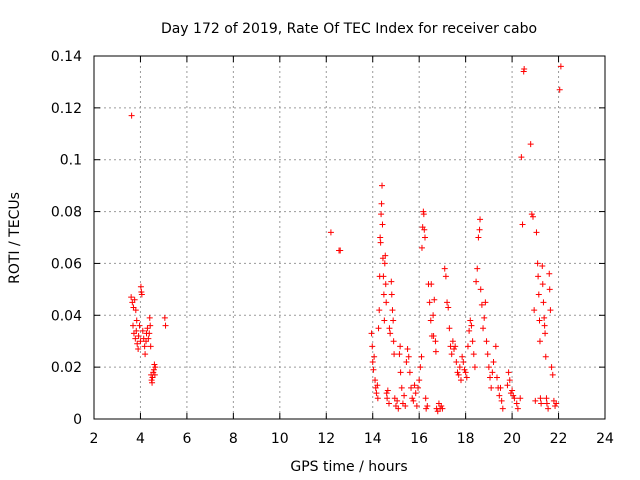  What do you see at coordinates (66, 109) in the screenshot?
I see `y-tick-label: 0.12` at bounding box center [66, 109].